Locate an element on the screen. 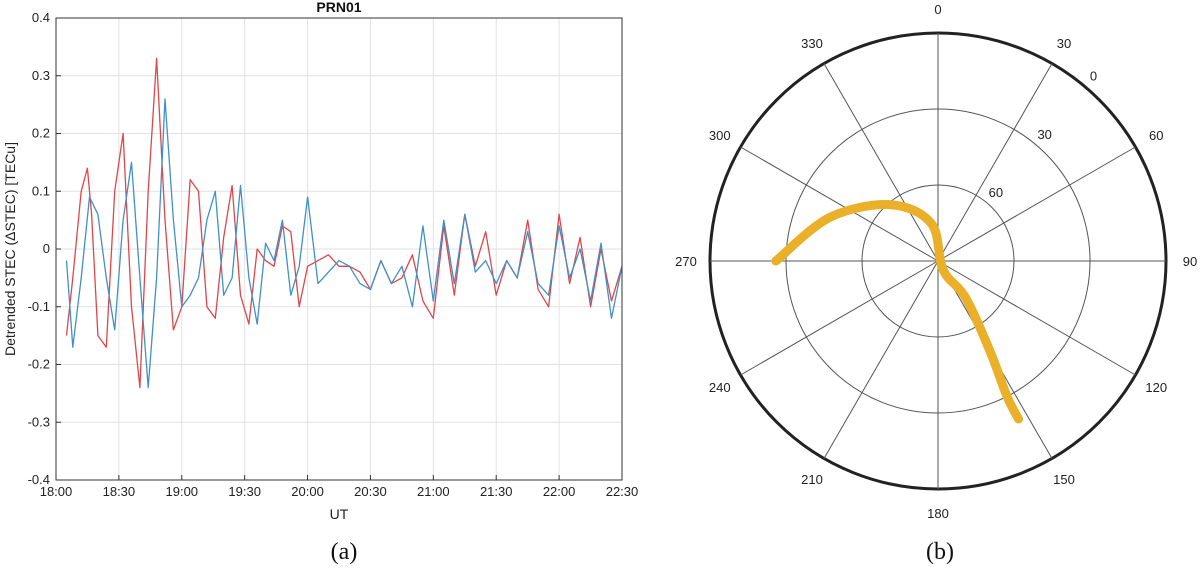 Image resolution: width=1200 pixels, height=569 pixels. elevation-labels: 0 30 60 is located at coordinates (1043, 134).